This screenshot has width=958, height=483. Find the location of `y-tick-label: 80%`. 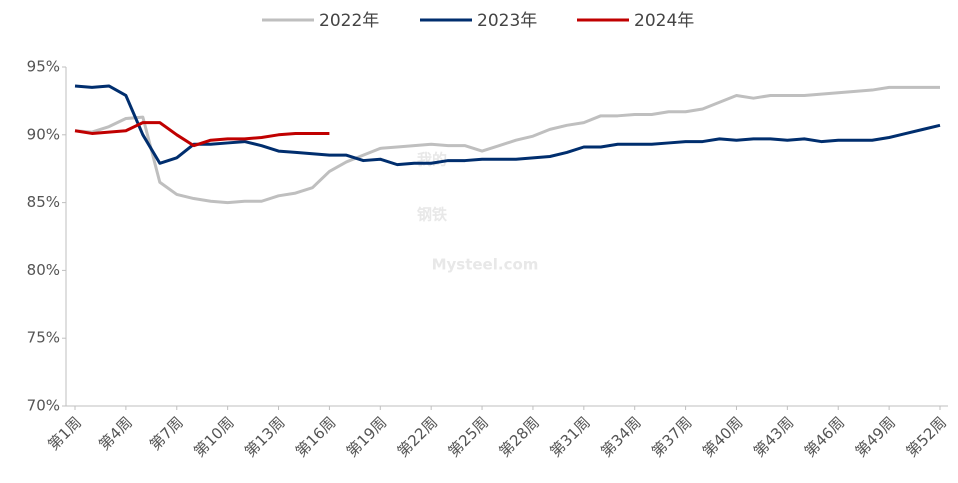

y-tick-label: 80% is located at coordinates (43, 270).